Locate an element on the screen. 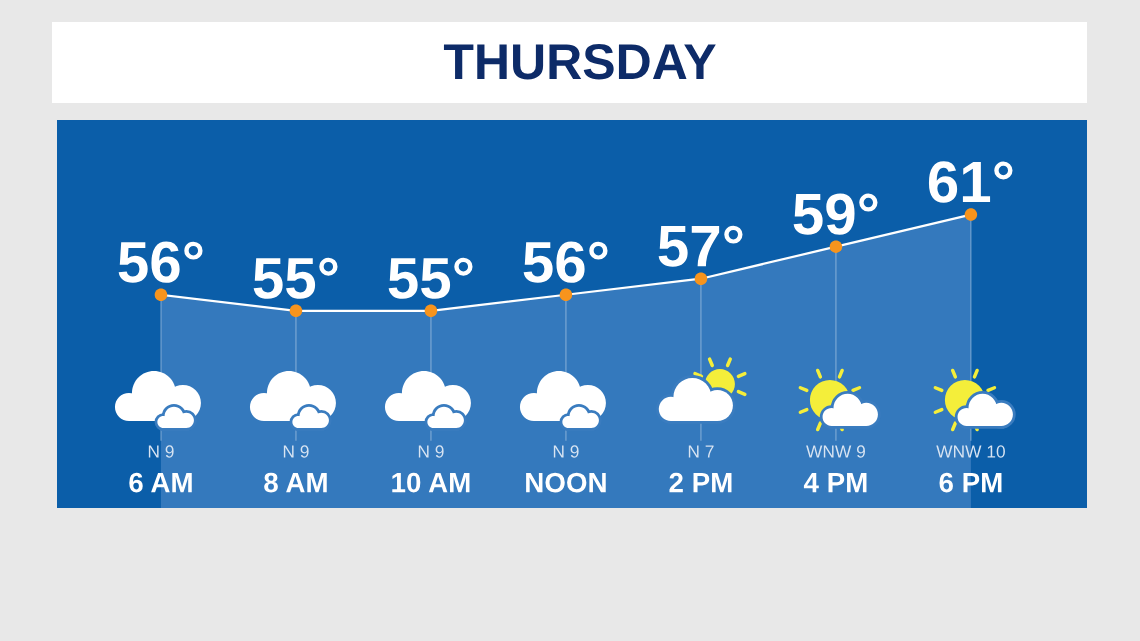  x-tick-label: 6 AM is located at coordinates (160, 482).